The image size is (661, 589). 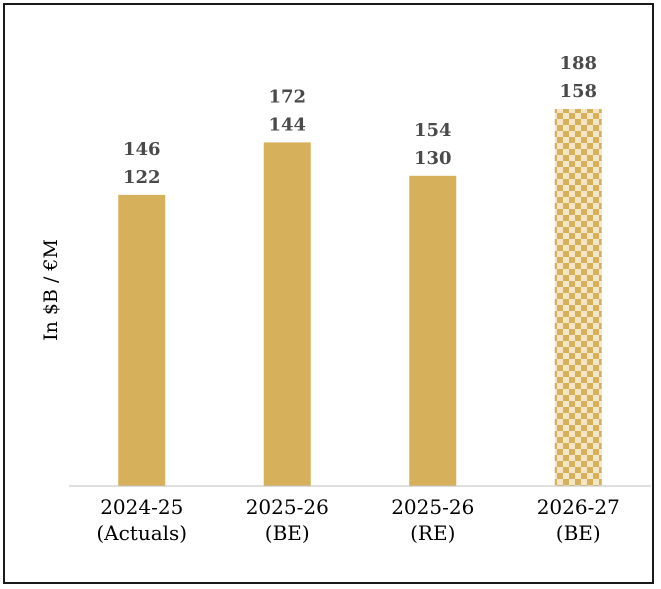 I want to click on data-label-1-1: 144, so click(x=287, y=124).